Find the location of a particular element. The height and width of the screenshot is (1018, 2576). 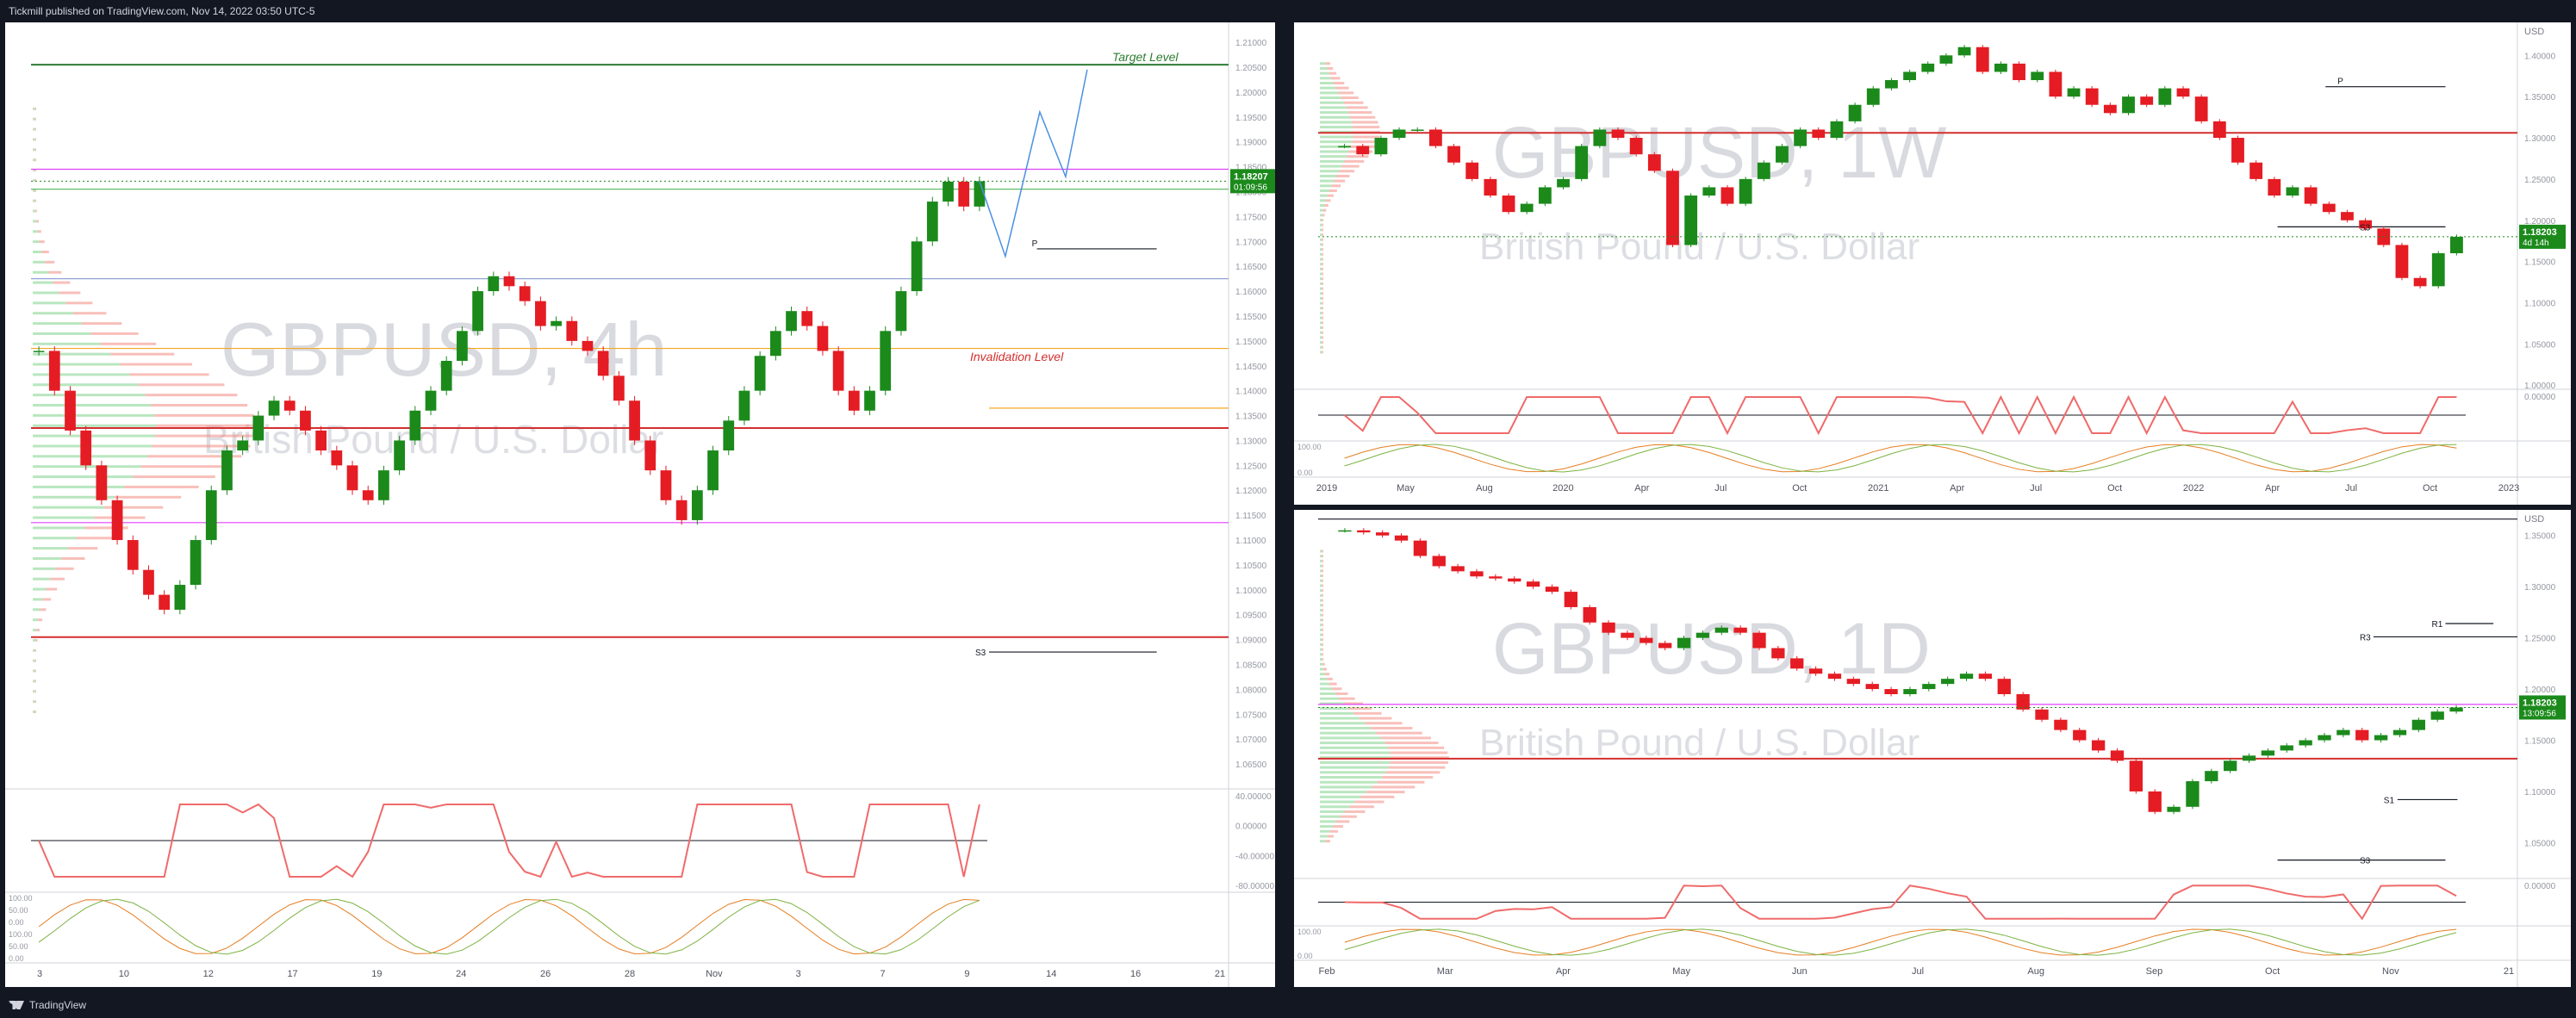

pivot-label: P is located at coordinates (2340, 82).